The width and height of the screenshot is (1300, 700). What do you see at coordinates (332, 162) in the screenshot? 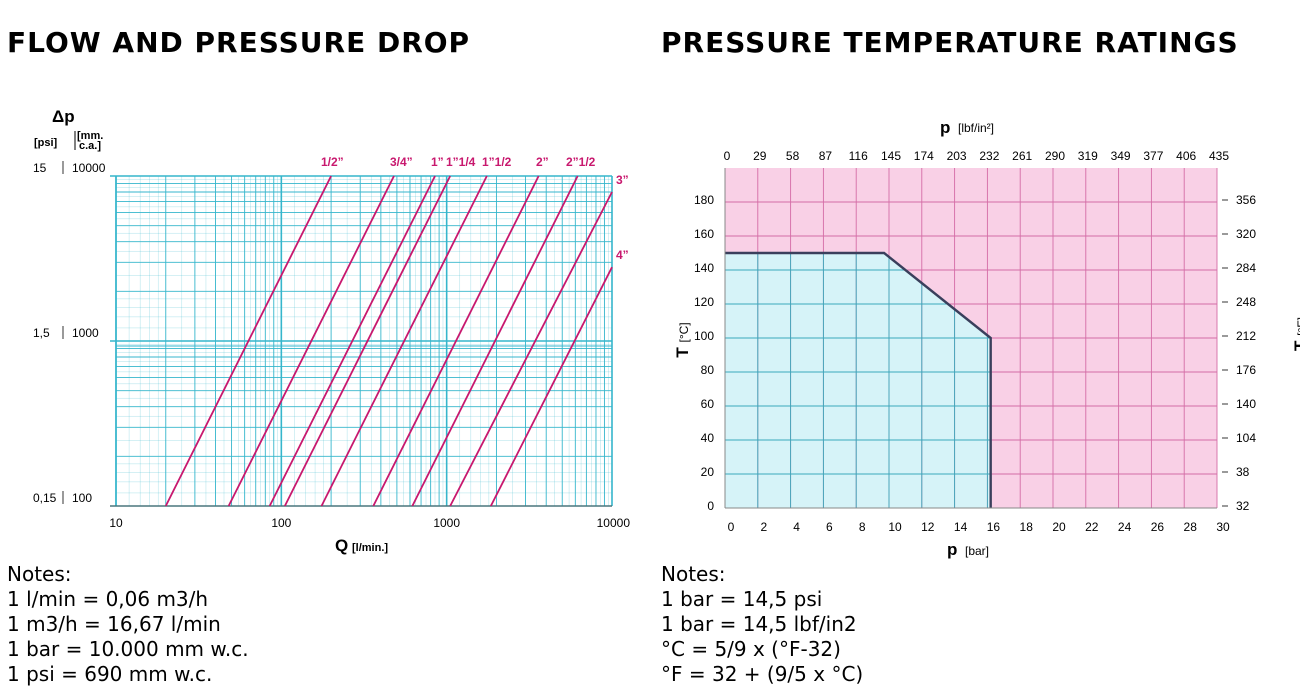
I see `series-label: 1/2”` at bounding box center [332, 162].